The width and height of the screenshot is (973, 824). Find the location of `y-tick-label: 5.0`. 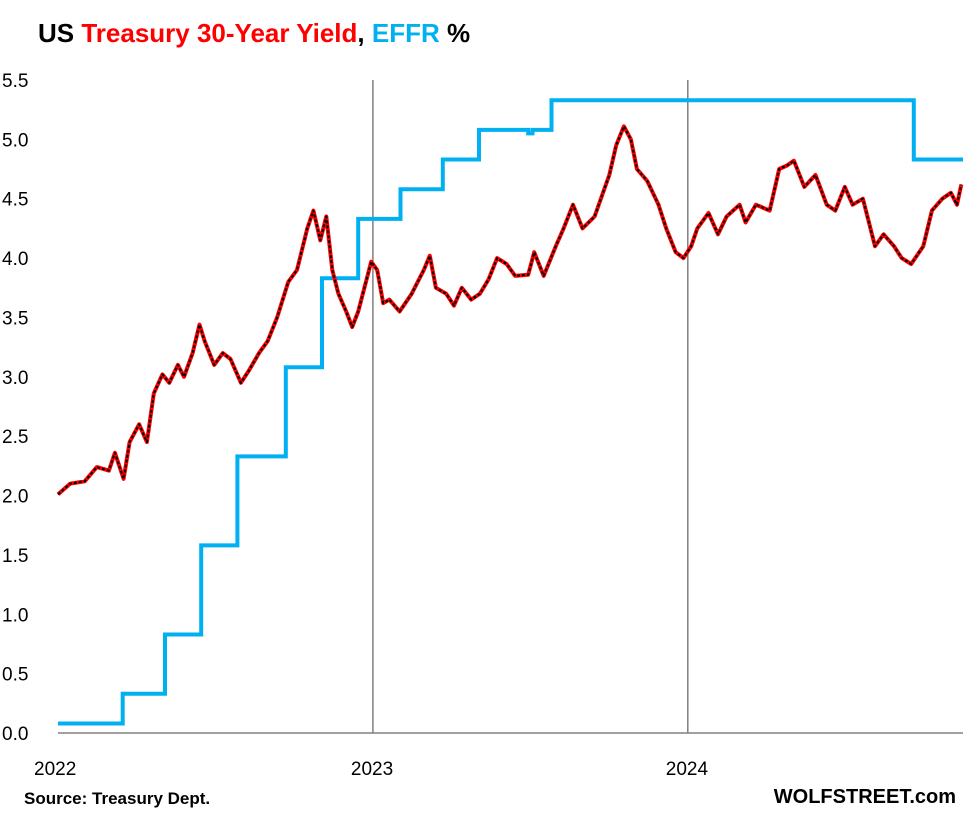

y-tick-label: 5.0 is located at coordinates (15, 140).